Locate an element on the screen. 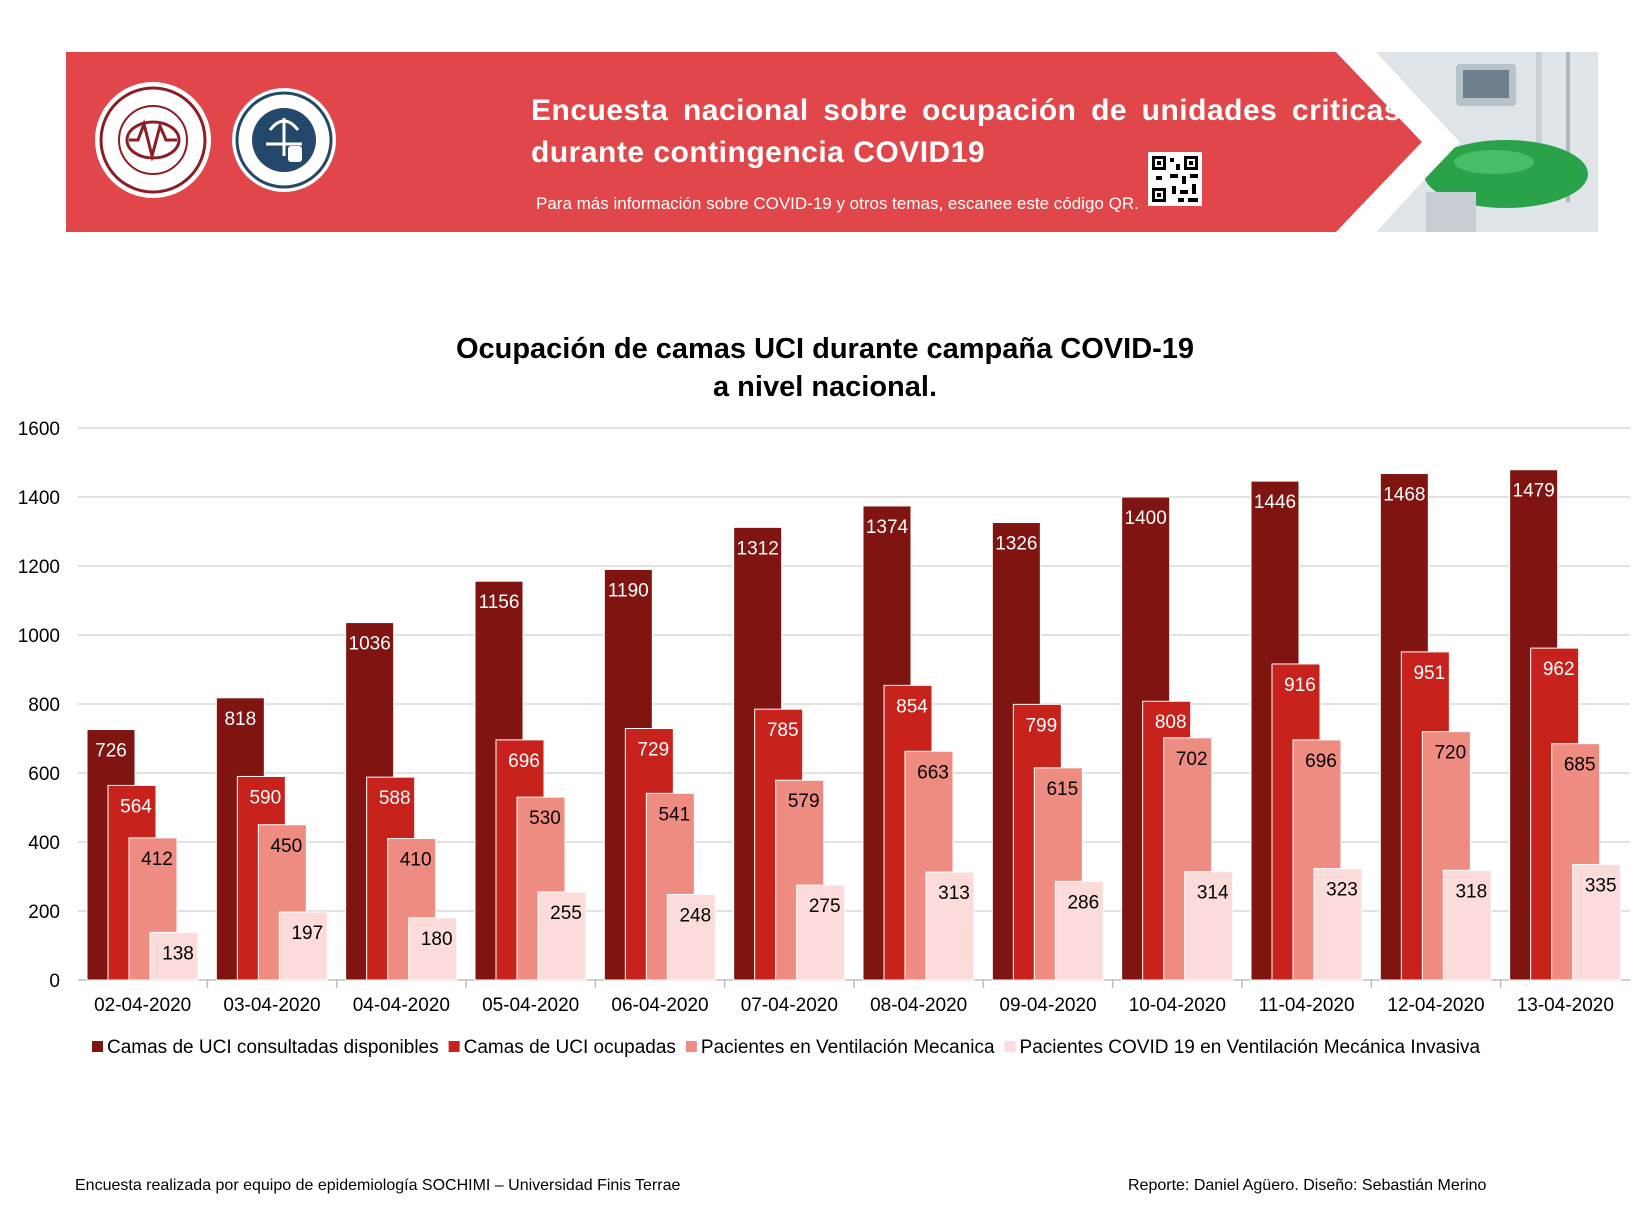 The image size is (1650, 1218). data-label: 335 is located at coordinates (1601, 885).